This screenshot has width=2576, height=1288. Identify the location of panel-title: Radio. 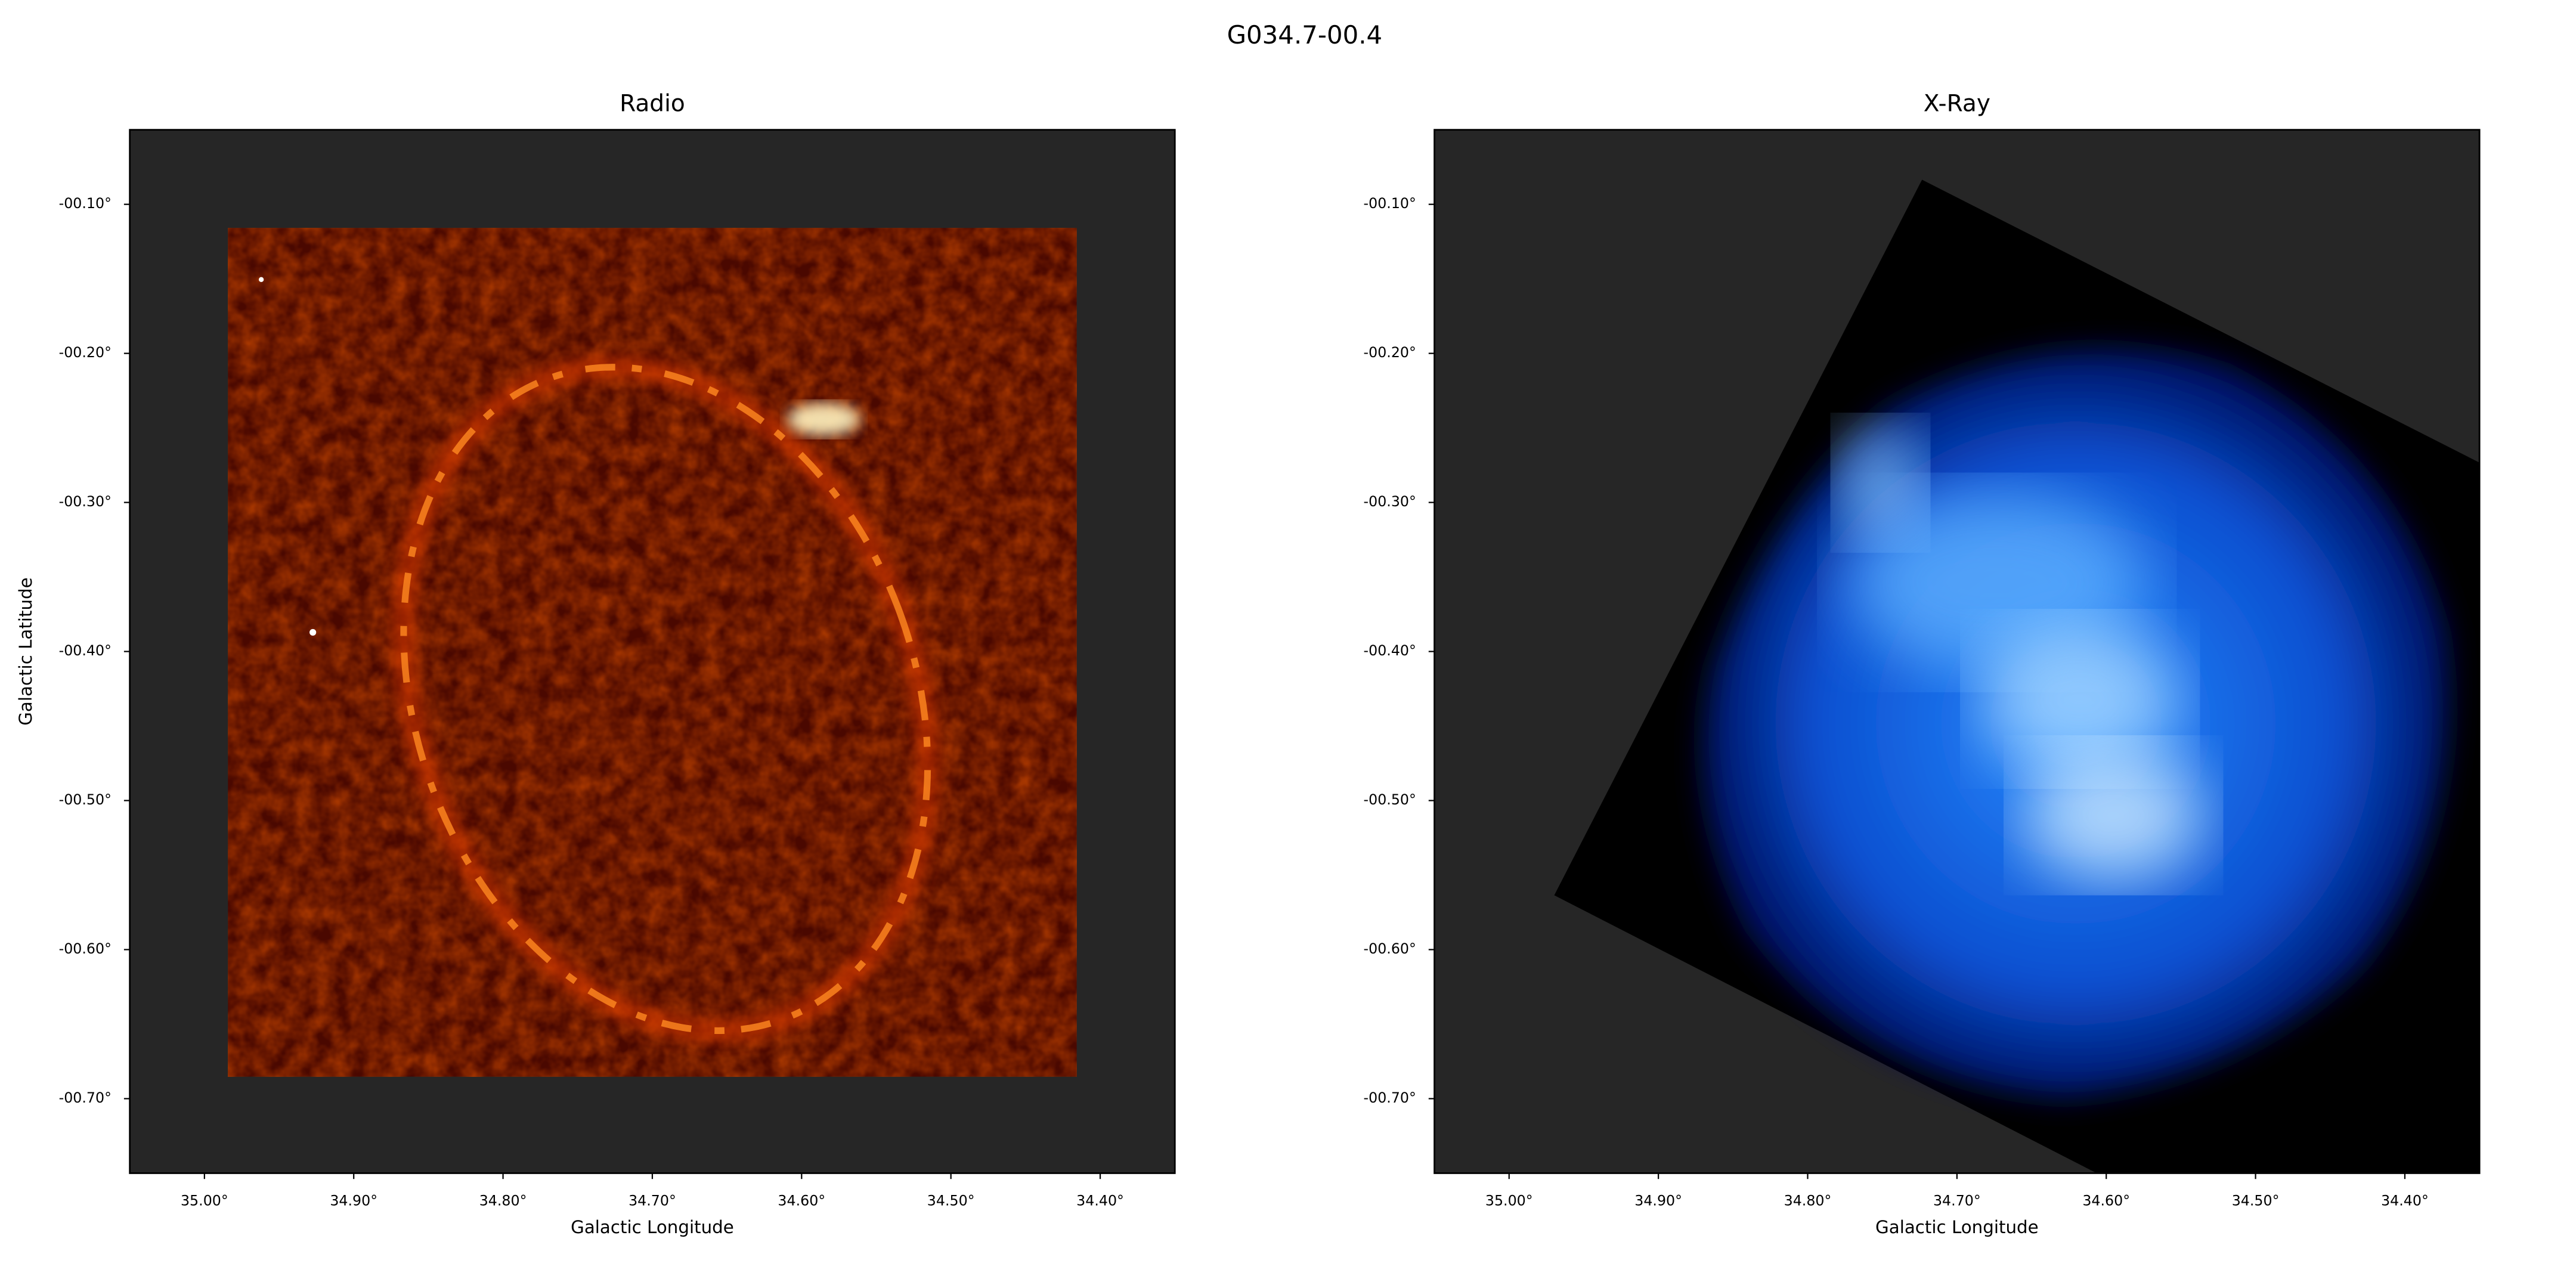
(653, 104).